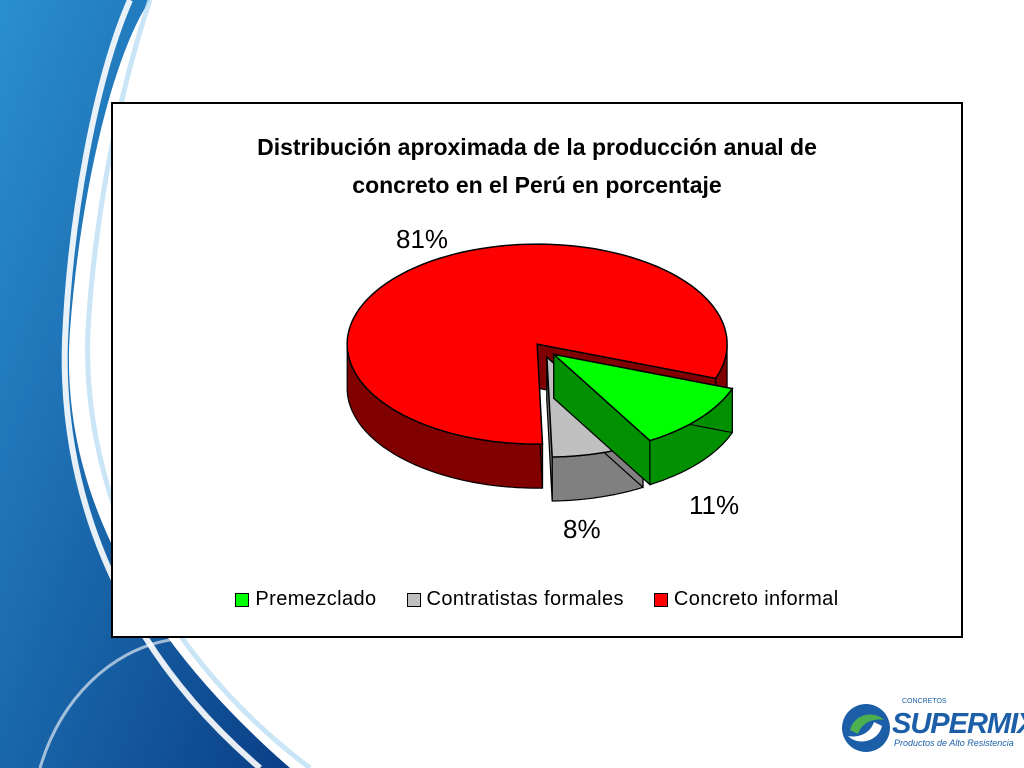  What do you see at coordinates (582, 529) in the screenshot?
I see `pie-label-contratistas-formales: 8%` at bounding box center [582, 529].